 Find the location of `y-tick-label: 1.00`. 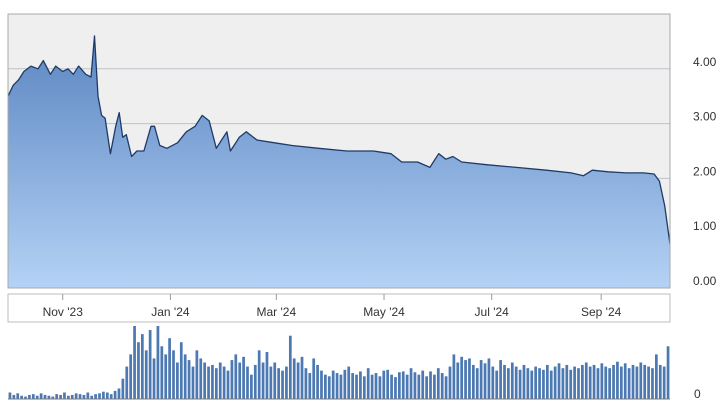

y-tick-label: 1.00 is located at coordinates (705, 226).